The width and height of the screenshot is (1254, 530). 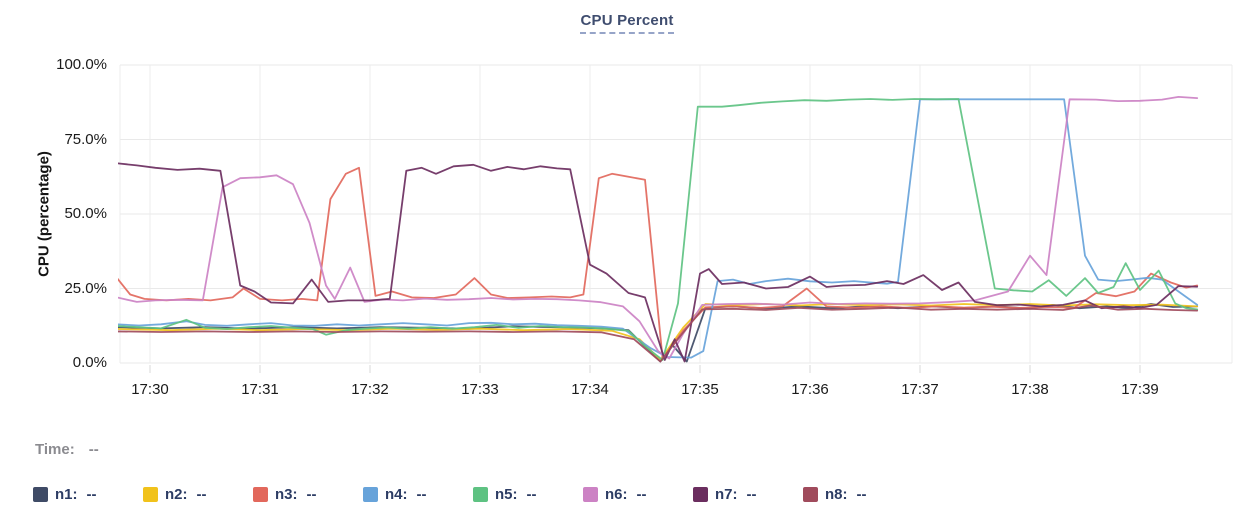 What do you see at coordinates (40, 494) in the screenshot?
I see `legend-swatch-n1` at bounding box center [40, 494].